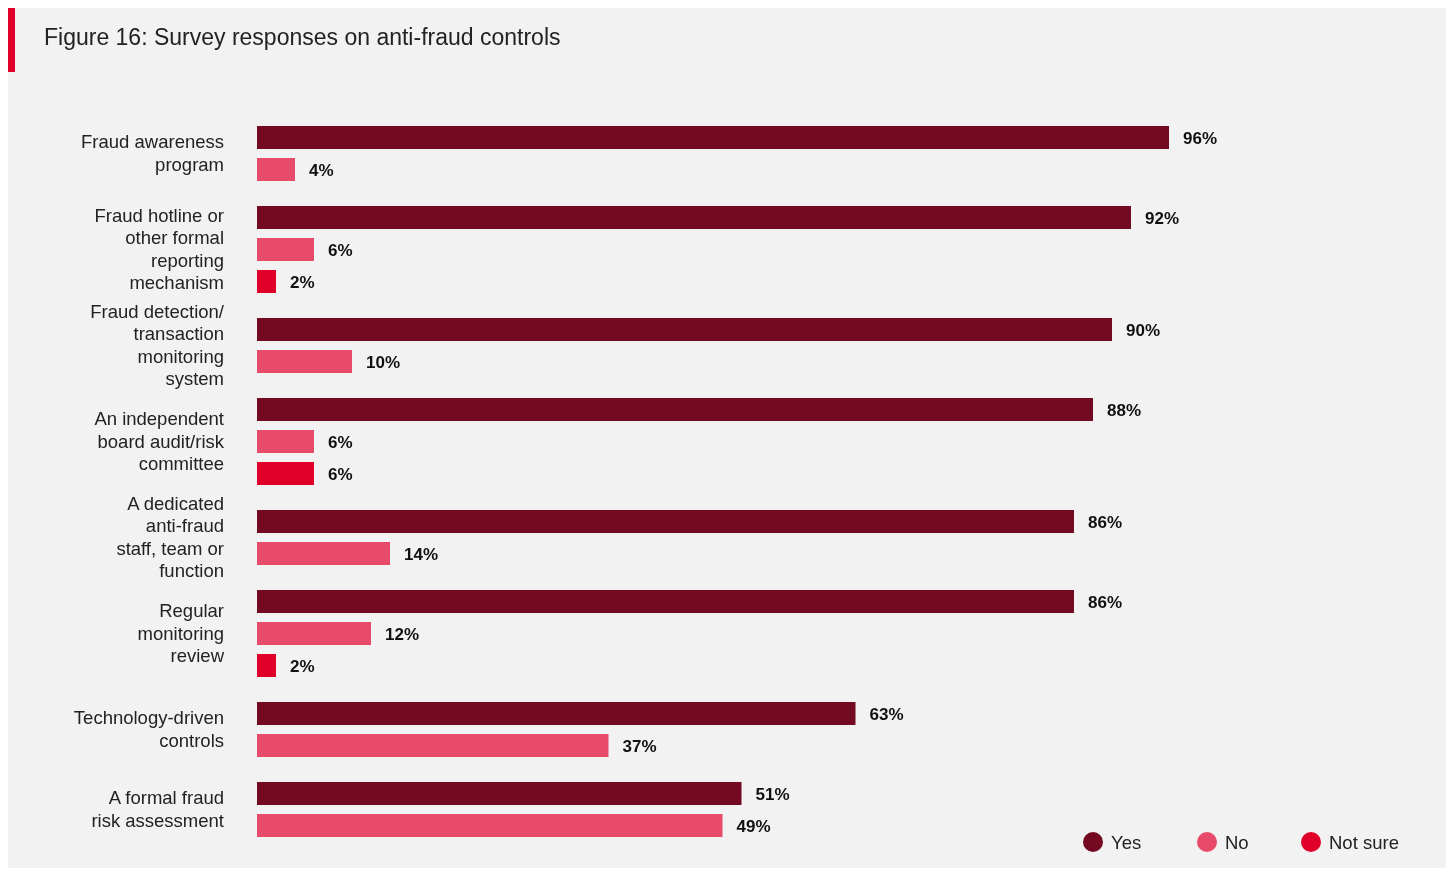 The image size is (1454, 876). Describe the element at coordinates (159, 249) in the screenshot. I see `y-tick-label: Fraud hotline or other formal reporting mechanism` at that location.